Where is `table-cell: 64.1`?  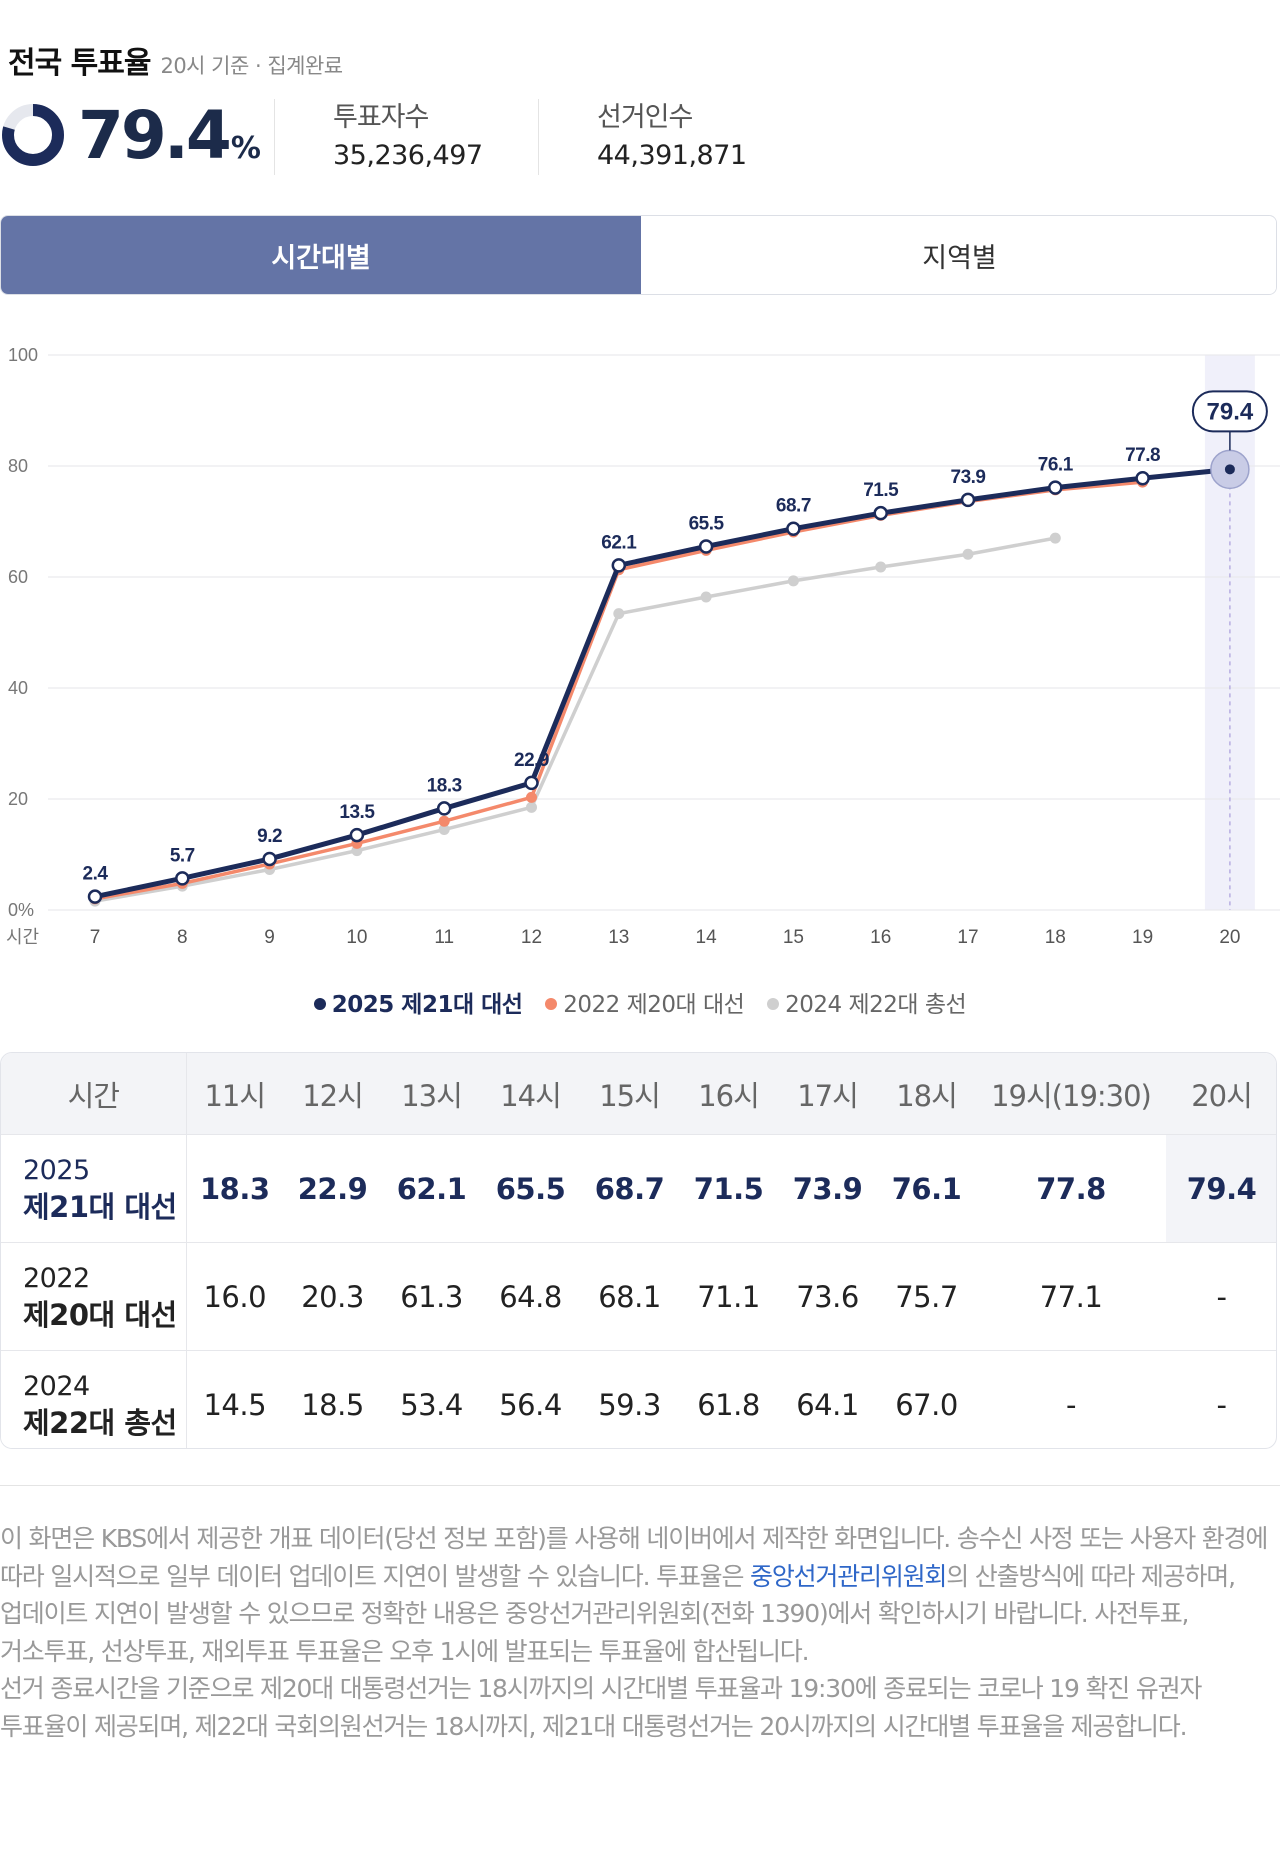 table-cell: 64.1 is located at coordinates (827, 1399).